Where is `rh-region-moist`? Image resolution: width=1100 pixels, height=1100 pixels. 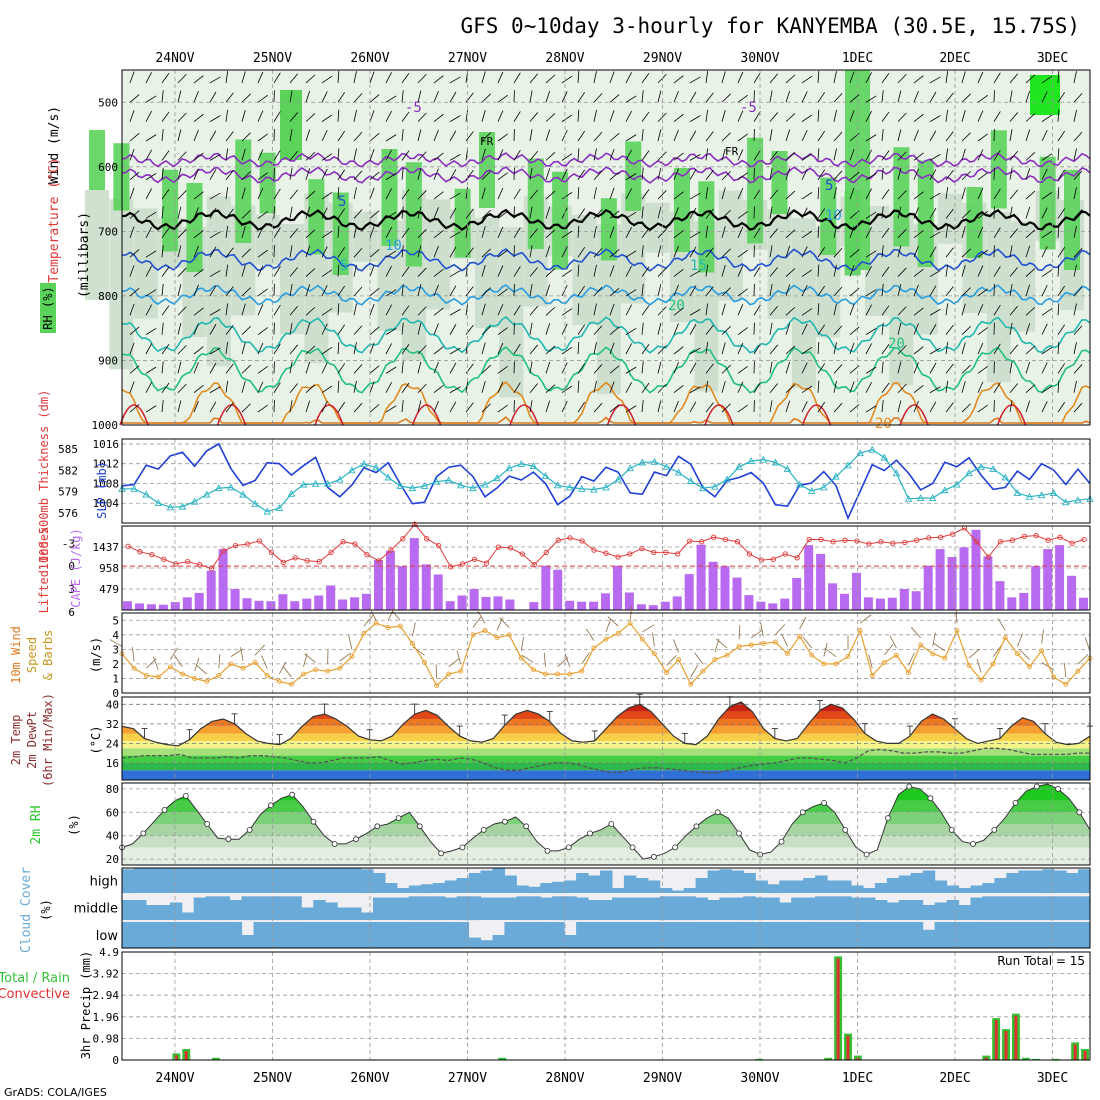 rh-region-moist is located at coordinates (682, 210).